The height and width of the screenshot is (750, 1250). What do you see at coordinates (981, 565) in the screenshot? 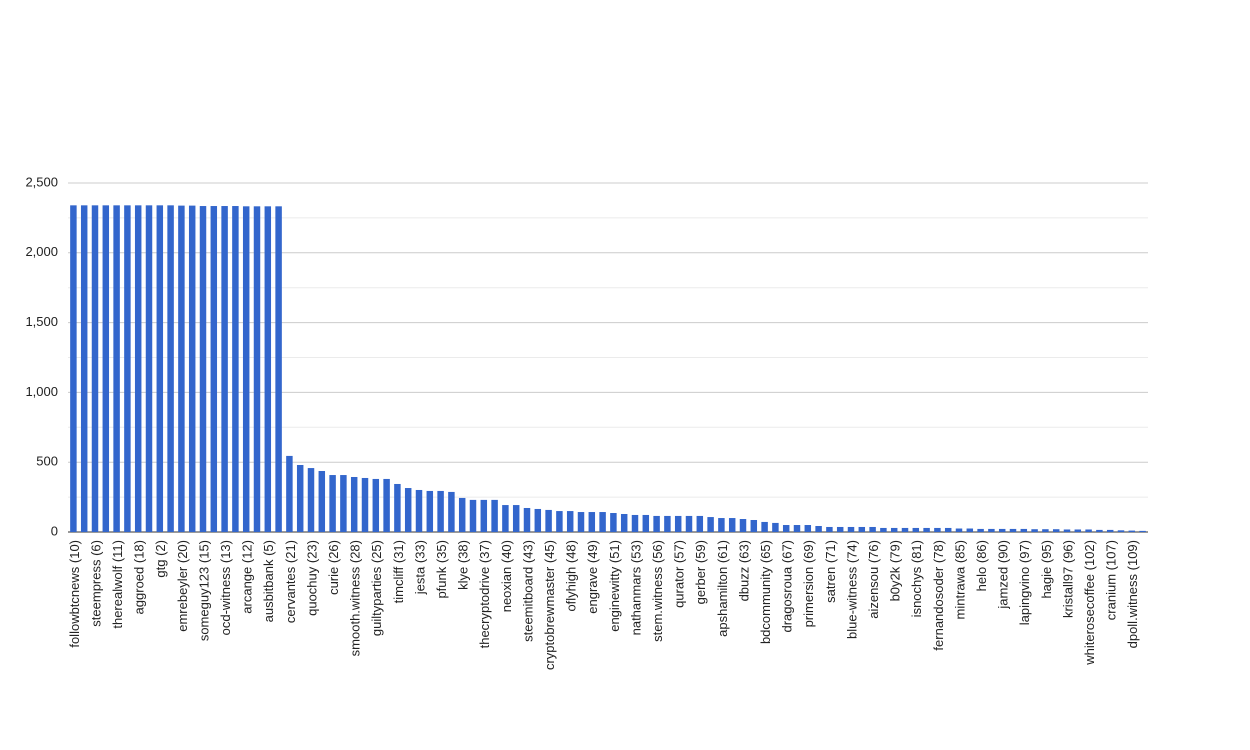
I see `x-tick-label: helo (86)` at bounding box center [981, 565].